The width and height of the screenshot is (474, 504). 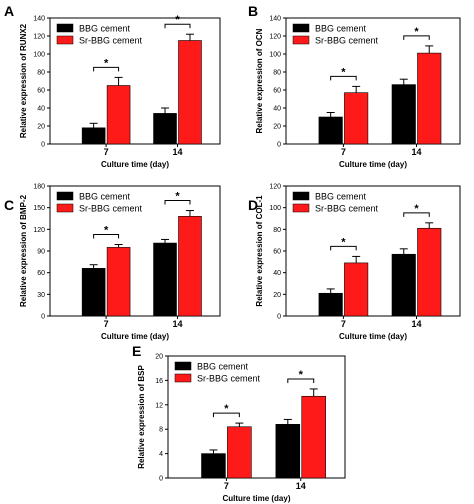 What do you see at coordinates (161, 454) in the screenshot?
I see `y-tick-label: 4` at bounding box center [161, 454].